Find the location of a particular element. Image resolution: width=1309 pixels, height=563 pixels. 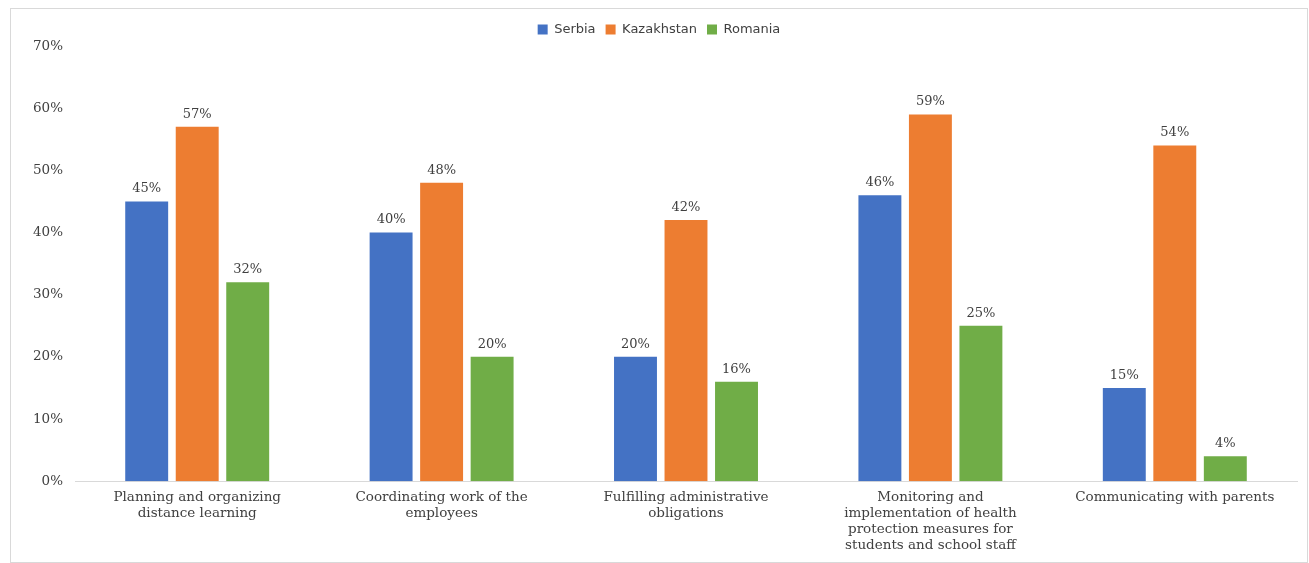

data-label: 45% is located at coordinates (147, 188).